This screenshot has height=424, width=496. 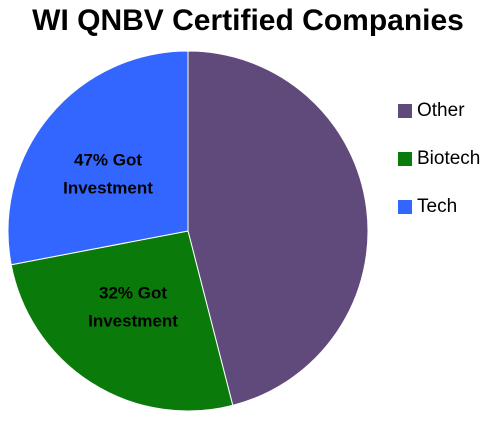 What do you see at coordinates (448, 158) in the screenshot?
I see `legend-label: Biotech` at bounding box center [448, 158].